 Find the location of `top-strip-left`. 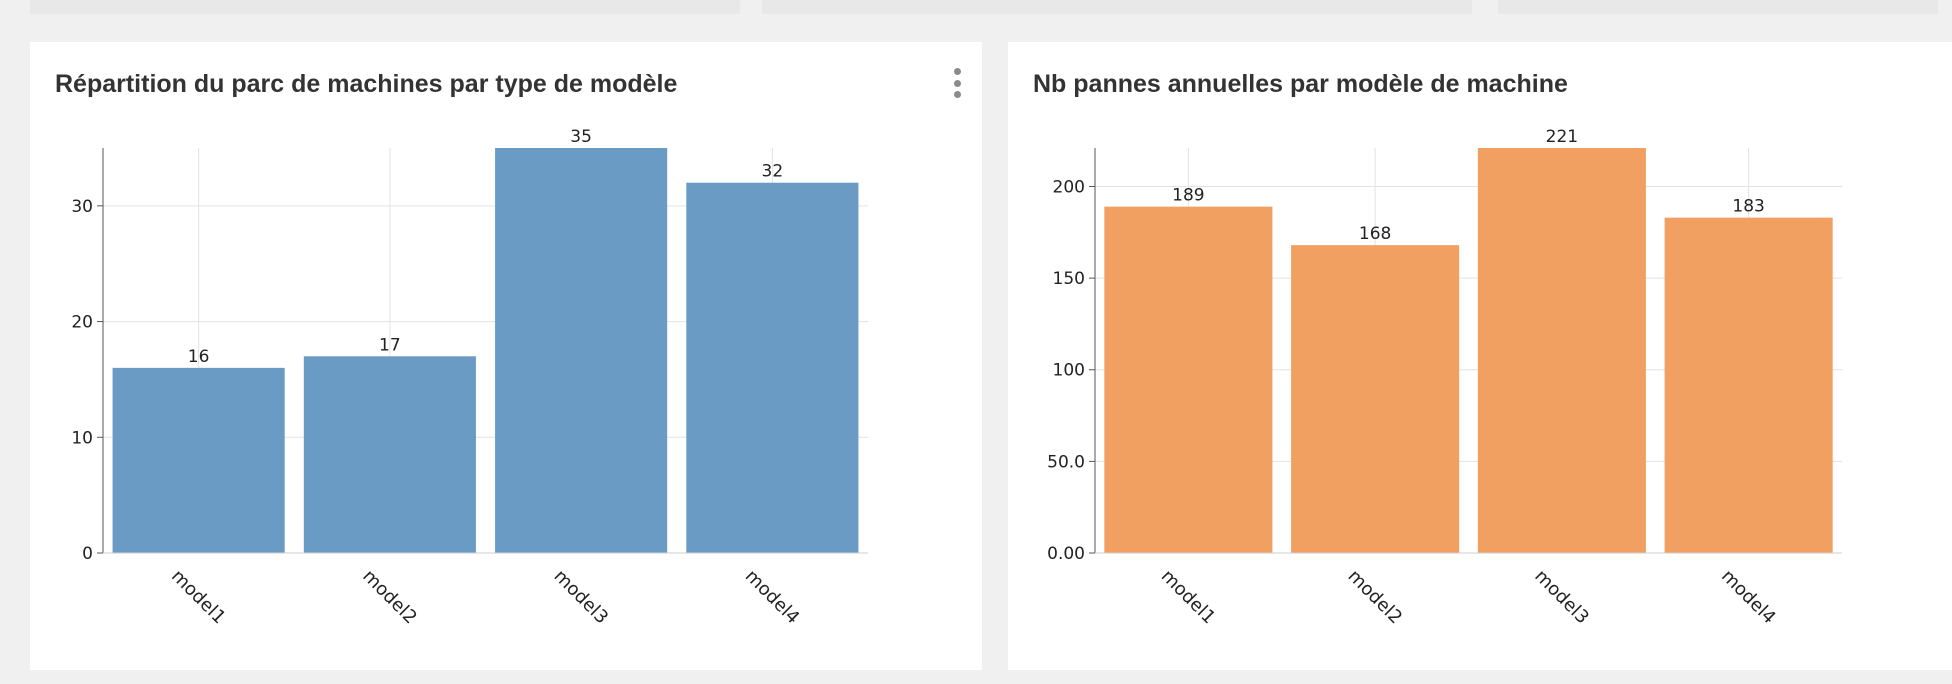

top-strip-left is located at coordinates (385, 7).